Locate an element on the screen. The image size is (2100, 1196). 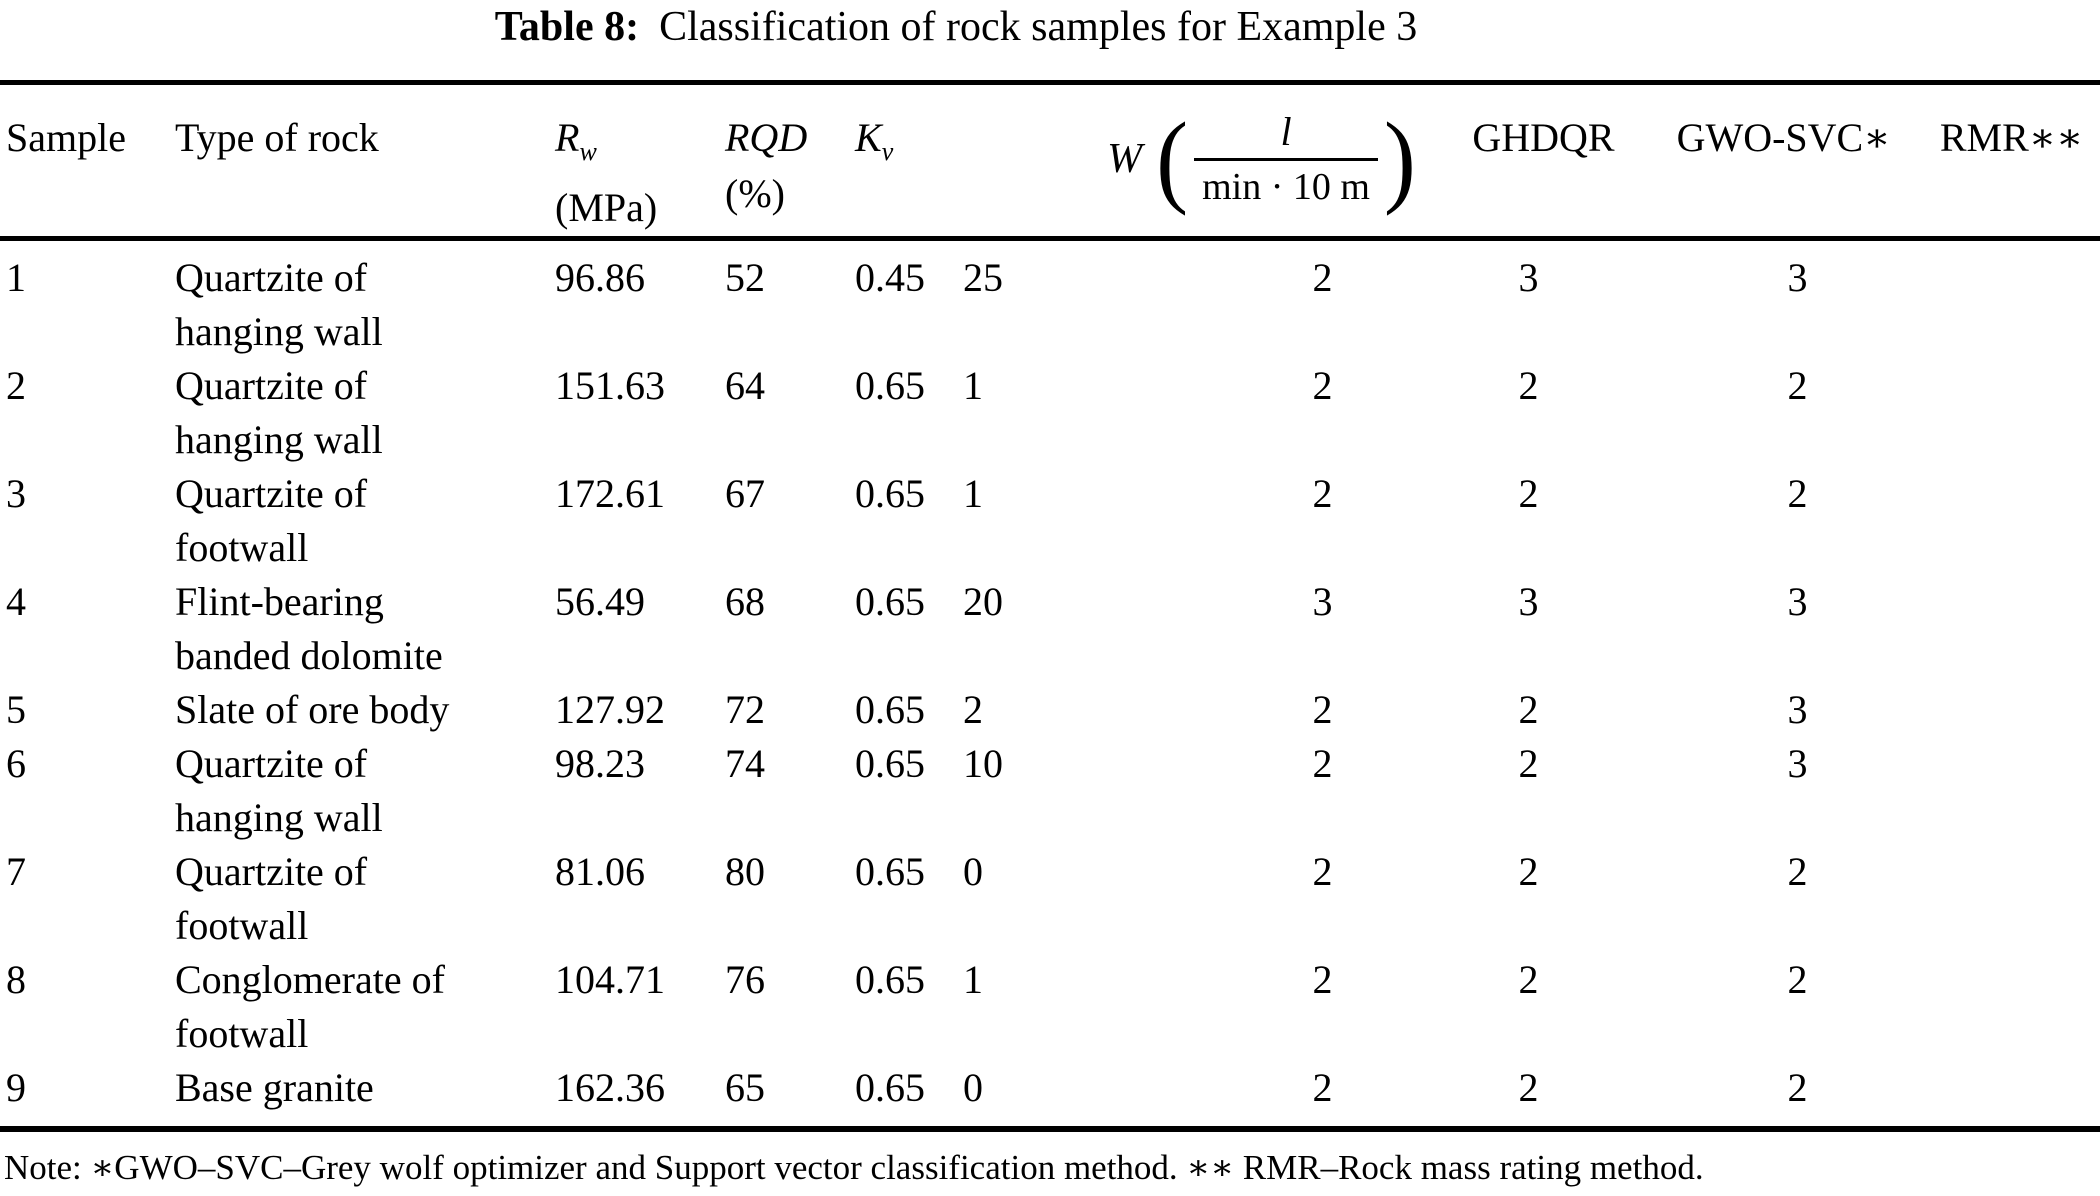
cell-ghdqr: 3 is located at coordinates (1322, 601).